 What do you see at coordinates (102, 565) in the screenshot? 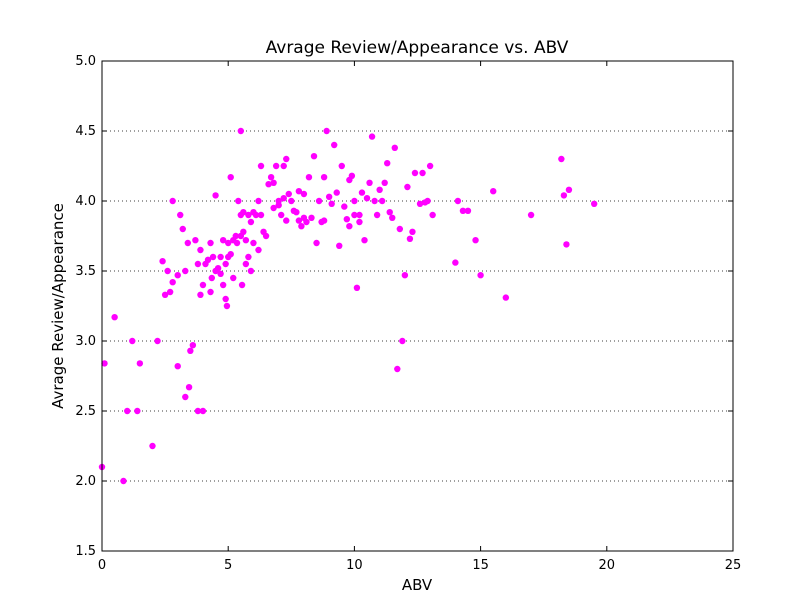
I see `x-tick-label: 0` at bounding box center [102, 565].